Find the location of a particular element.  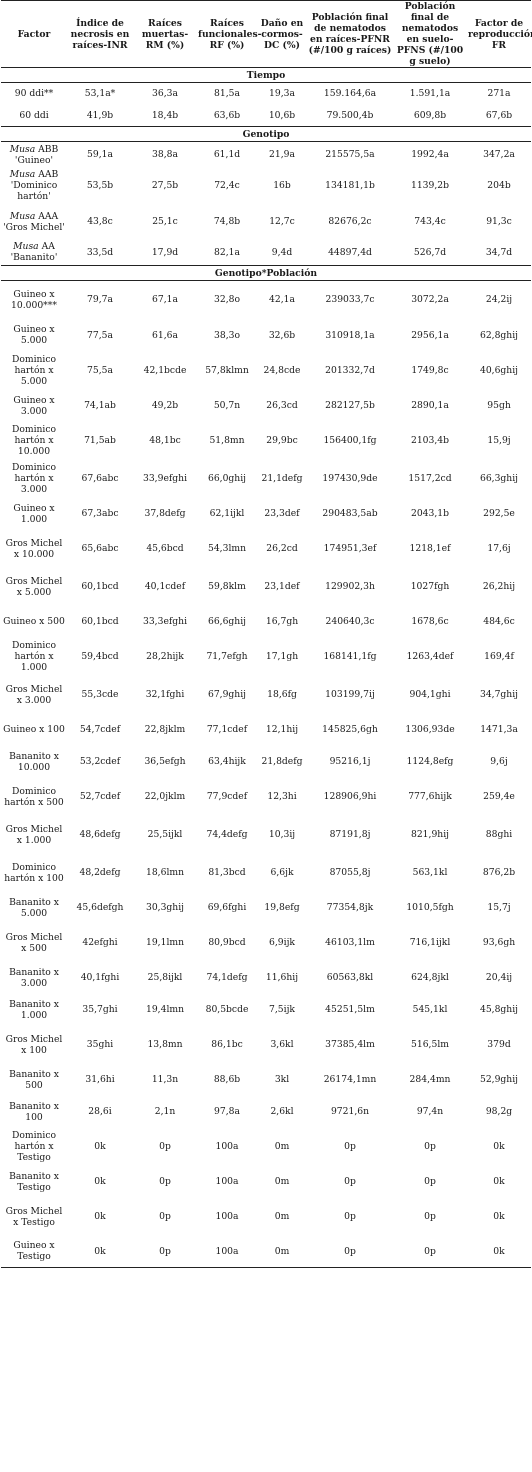

value-cell: 60563,8kl is located at coordinates (350, 977).